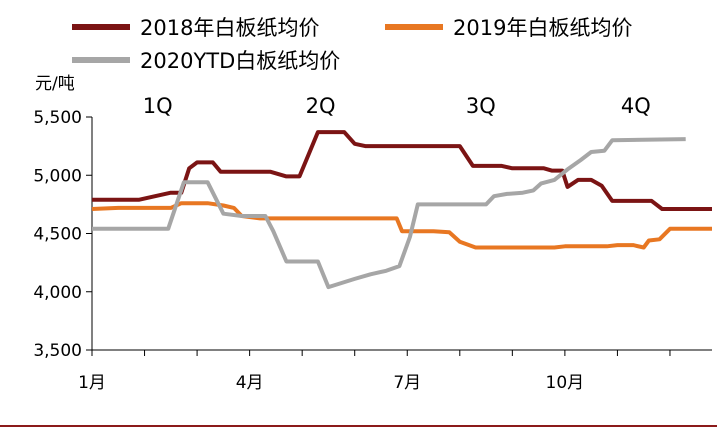  I want to click on quarter-label: 3Q, so click(481, 106).